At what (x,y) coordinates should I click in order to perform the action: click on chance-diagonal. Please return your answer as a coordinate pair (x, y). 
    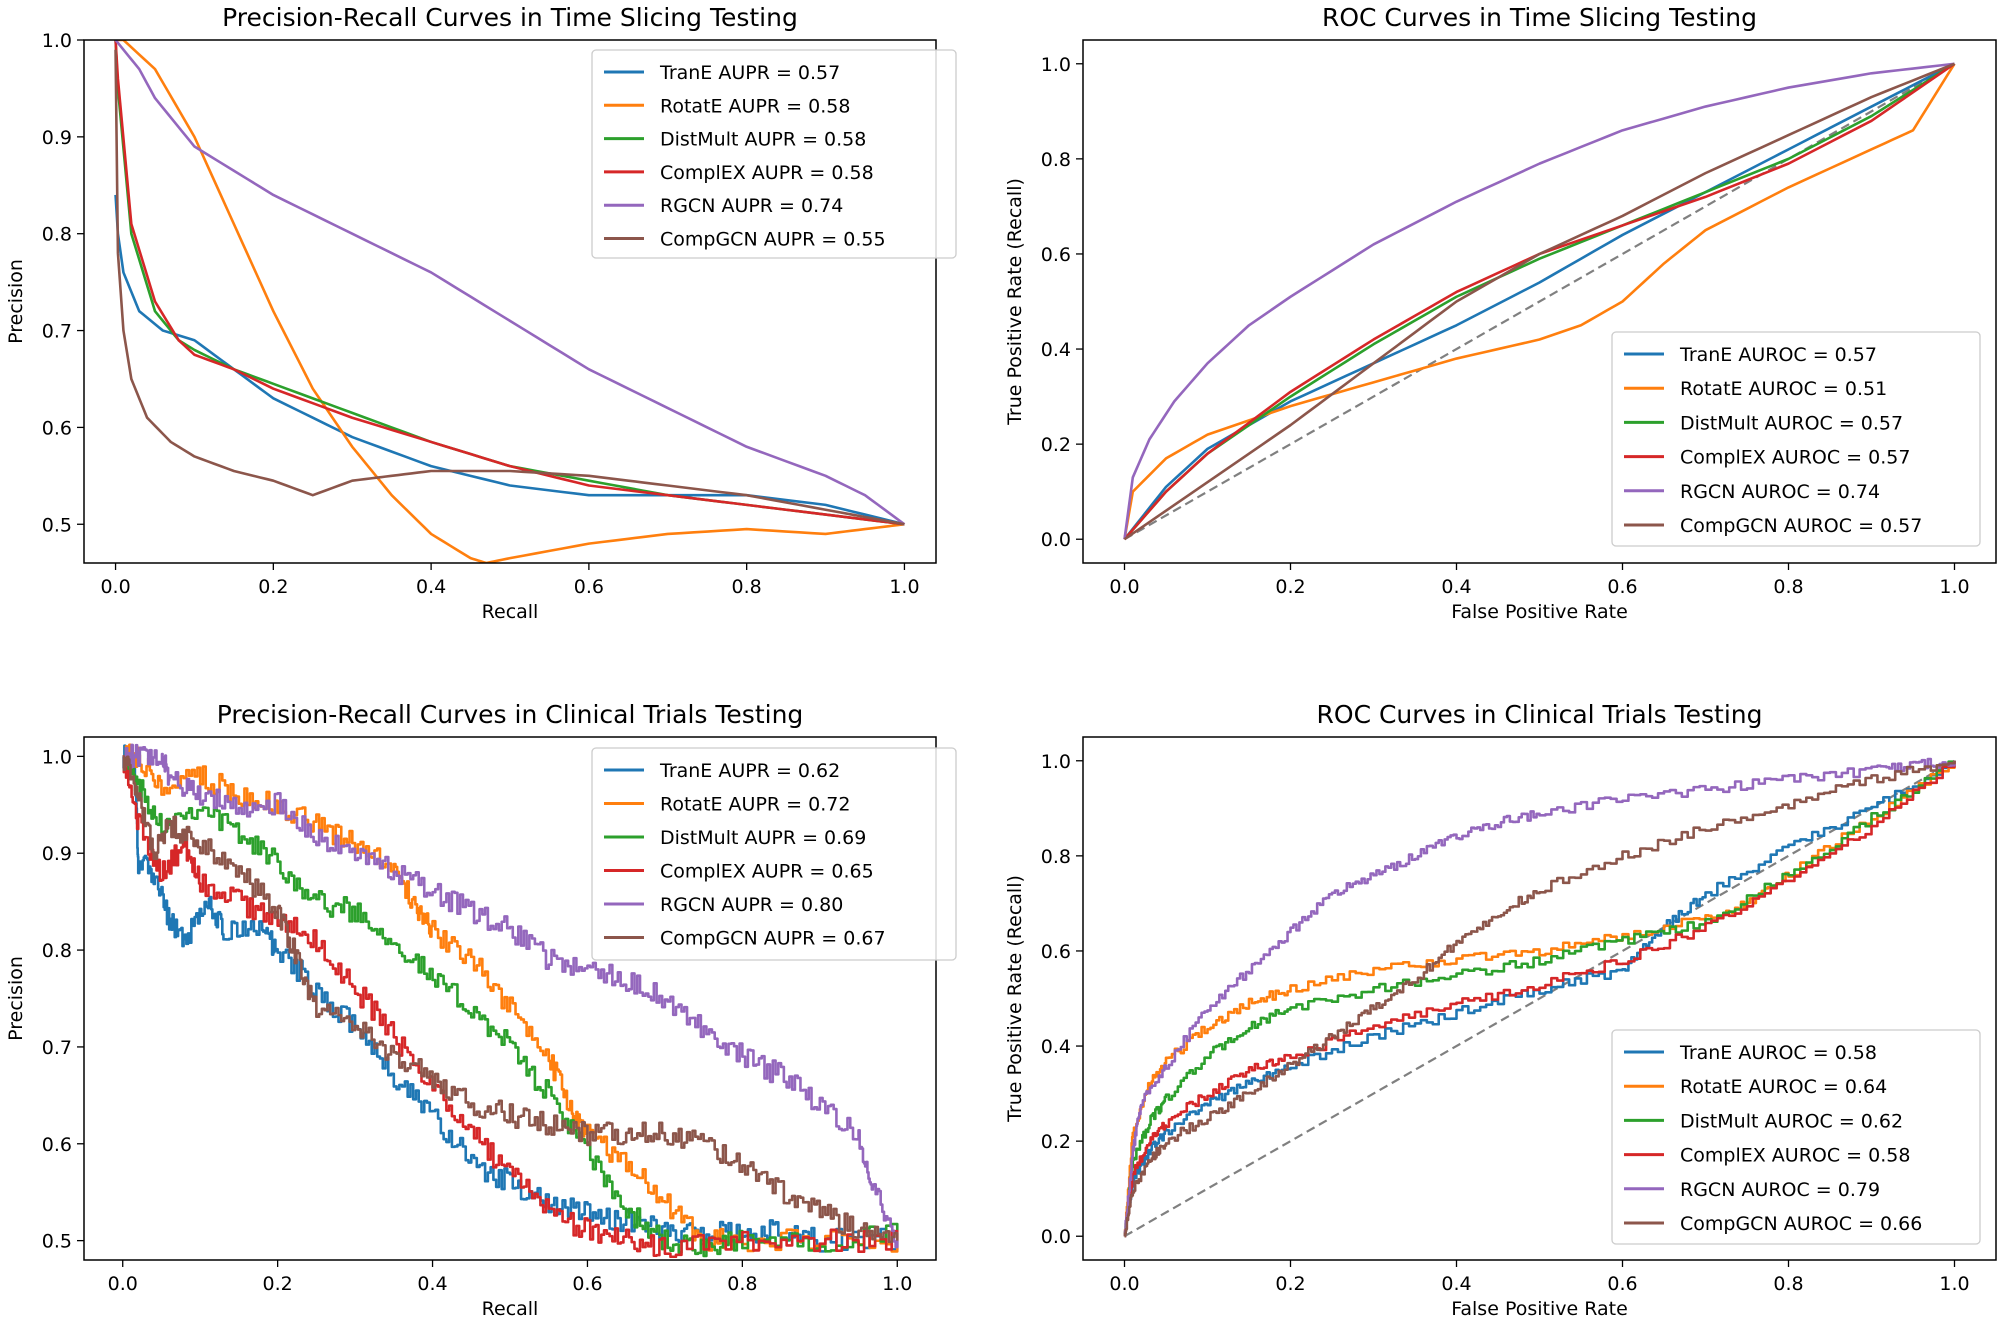
    Looking at the image, I should click on (1539, 301).